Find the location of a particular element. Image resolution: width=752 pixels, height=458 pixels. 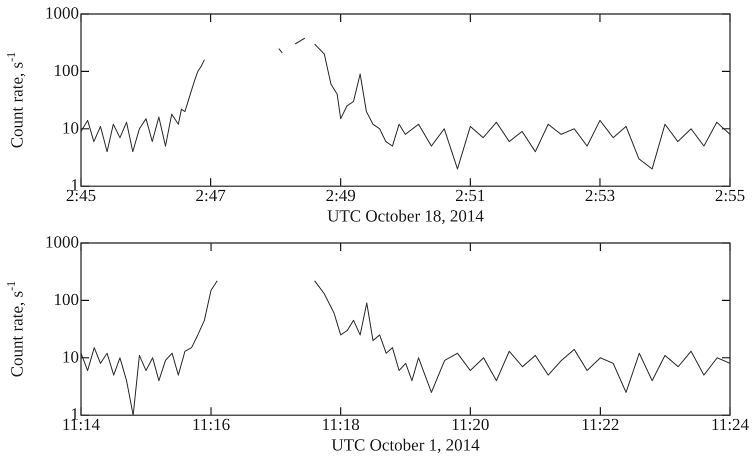

x-tick-label: 11:16 is located at coordinates (211, 424).